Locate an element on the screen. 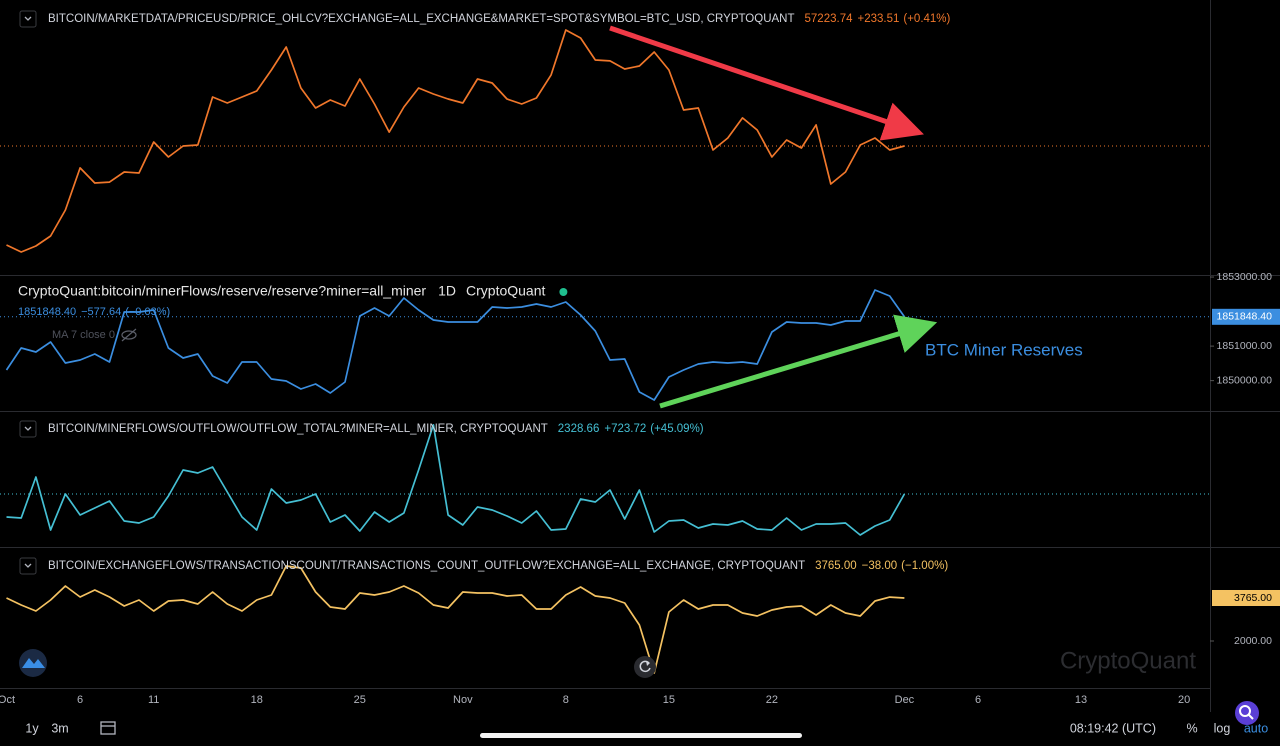  eye-slash is located at coordinates (129, 335).